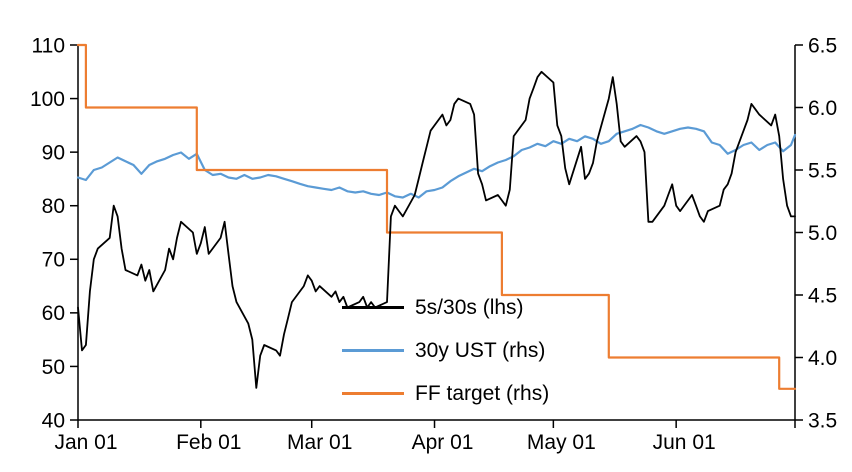  Describe the element at coordinates (53, 367) in the screenshot. I see `left-tick-label: 50` at that location.